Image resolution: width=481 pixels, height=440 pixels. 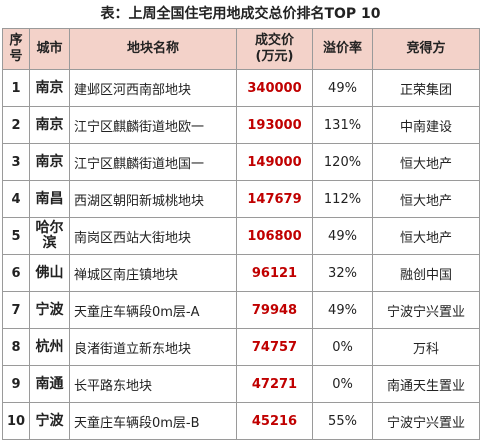 I want to click on cell-rank: 1, so click(x=16, y=88).